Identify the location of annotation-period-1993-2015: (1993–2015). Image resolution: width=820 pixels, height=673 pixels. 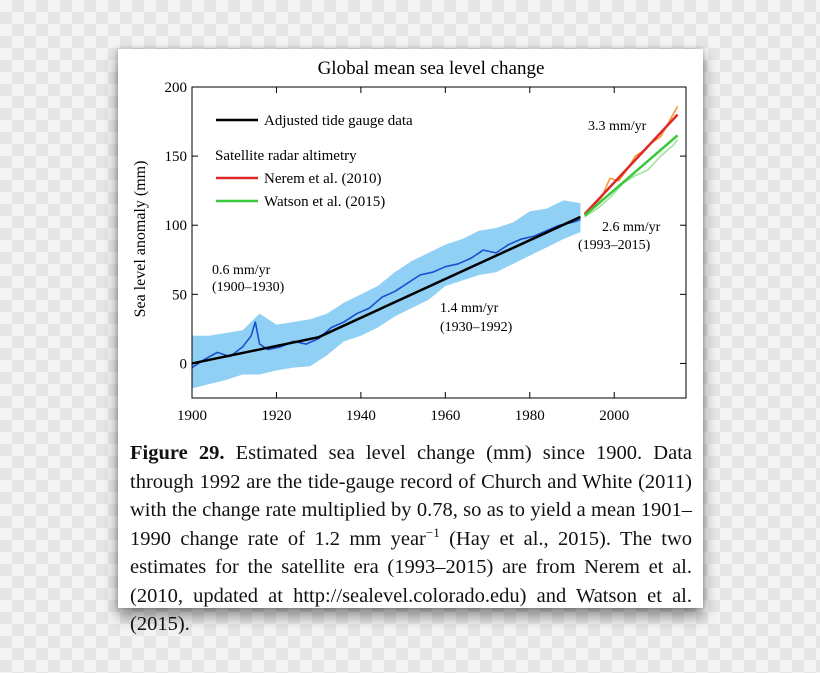
(614, 245).